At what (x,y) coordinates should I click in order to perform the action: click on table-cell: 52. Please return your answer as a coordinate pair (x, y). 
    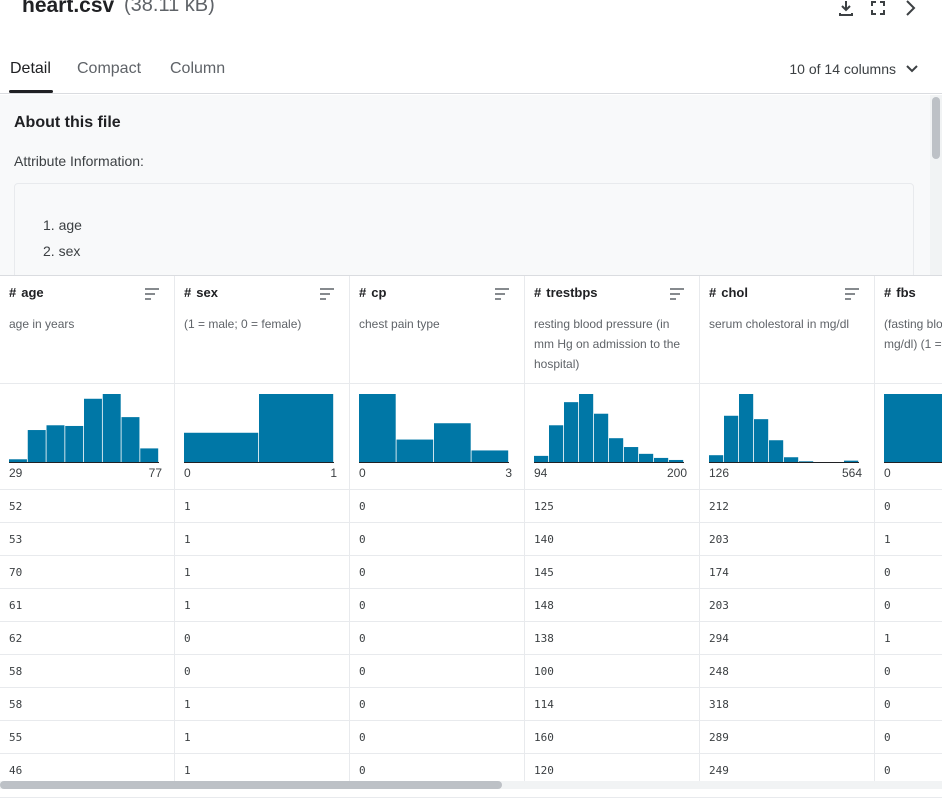
    Looking at the image, I should click on (87, 506).